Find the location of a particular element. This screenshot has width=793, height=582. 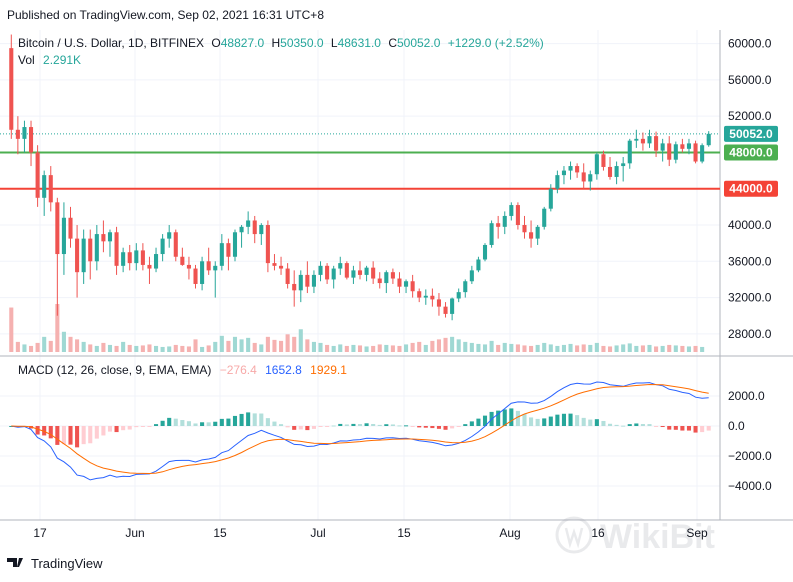

high-label: H is located at coordinates (275, 43).